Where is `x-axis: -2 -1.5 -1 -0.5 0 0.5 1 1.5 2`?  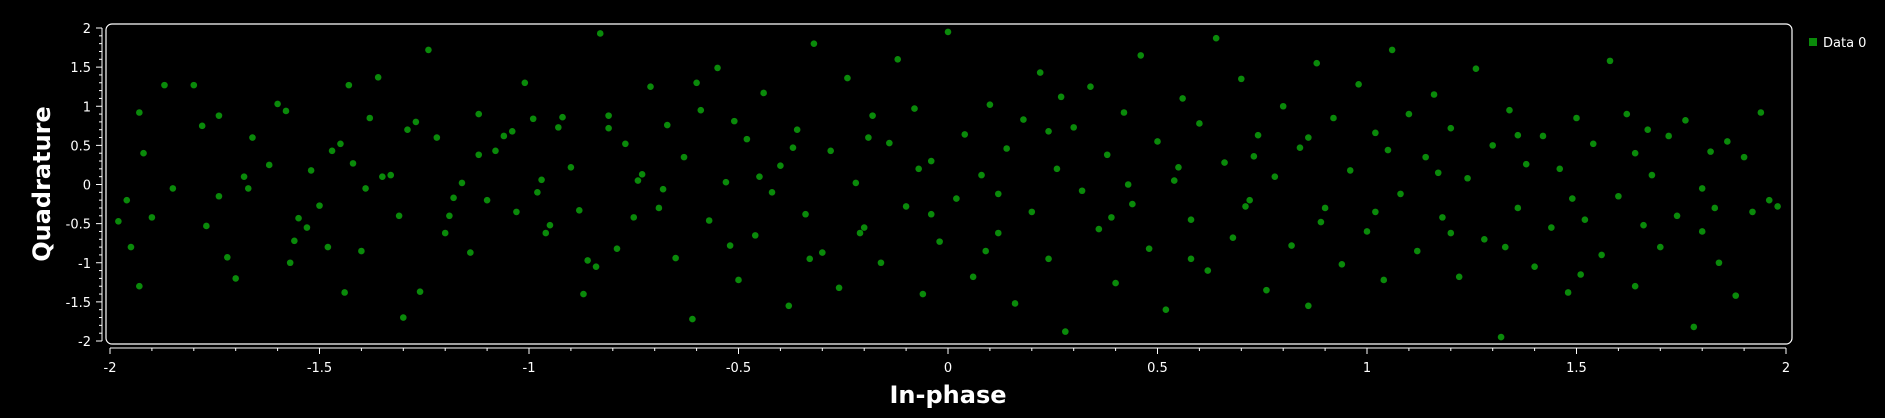
x-axis: -2 -1.5 -1 -0.5 0 0.5 1 1.5 2 is located at coordinates (947, 361).